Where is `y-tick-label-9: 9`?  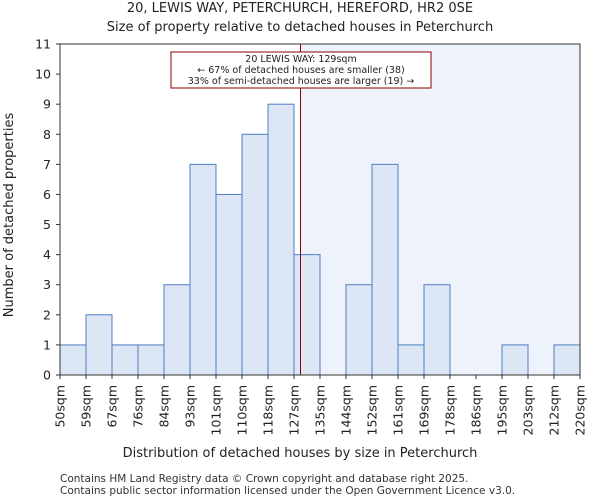 y-tick-label-9: 9 is located at coordinates (47, 104).